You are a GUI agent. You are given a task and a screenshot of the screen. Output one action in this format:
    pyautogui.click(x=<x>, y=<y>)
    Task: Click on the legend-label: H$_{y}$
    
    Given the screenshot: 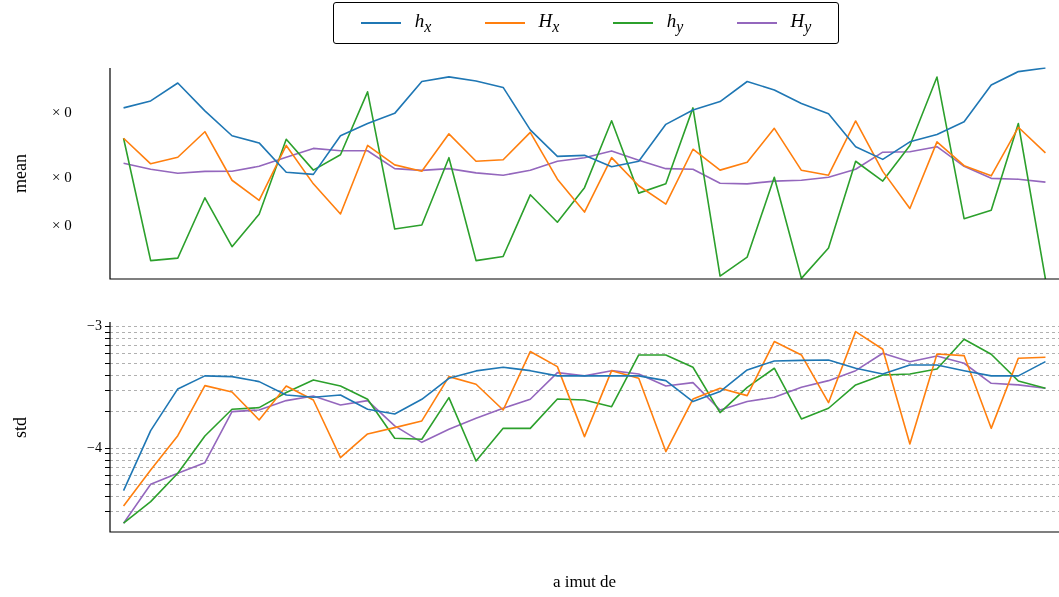 What is the action you would take?
    pyautogui.click(x=801, y=23)
    